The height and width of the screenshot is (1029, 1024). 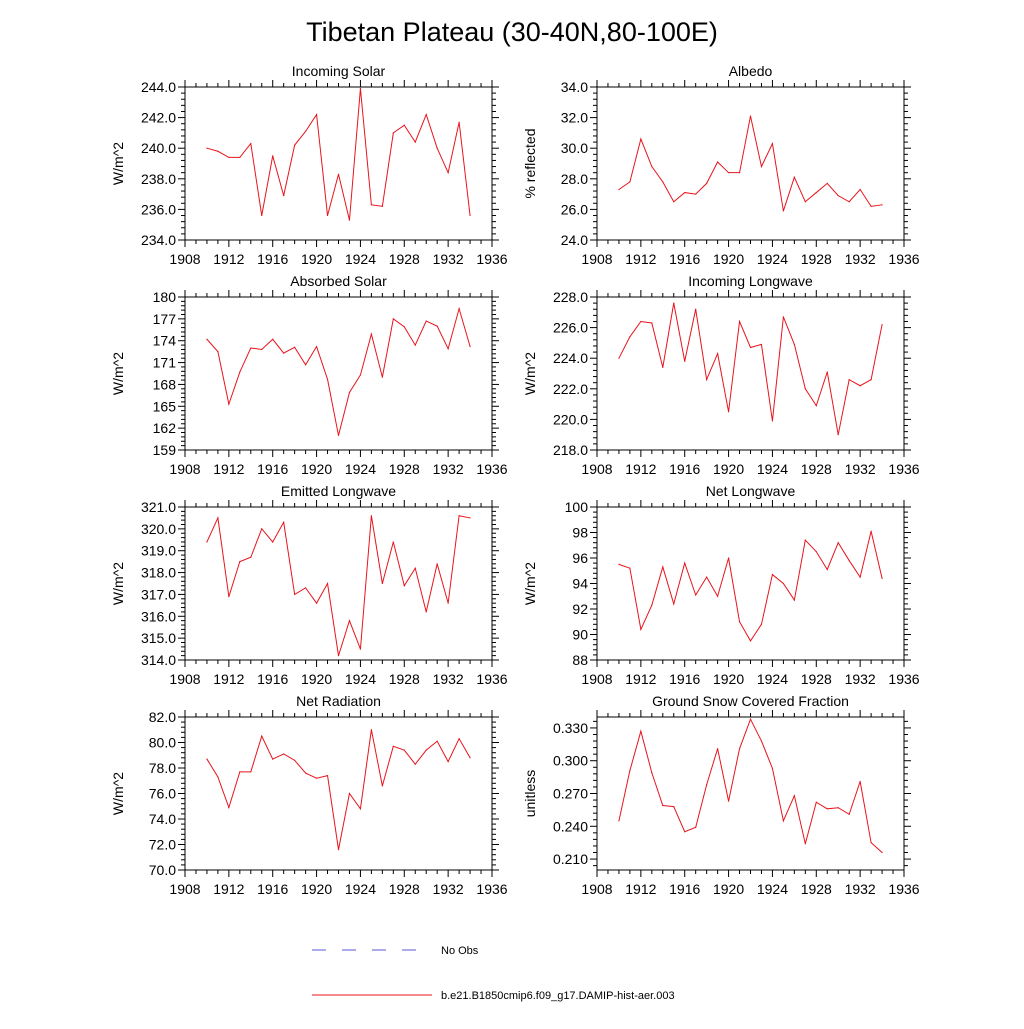 What do you see at coordinates (338, 371) in the screenshot?
I see `series-line` at bounding box center [338, 371].